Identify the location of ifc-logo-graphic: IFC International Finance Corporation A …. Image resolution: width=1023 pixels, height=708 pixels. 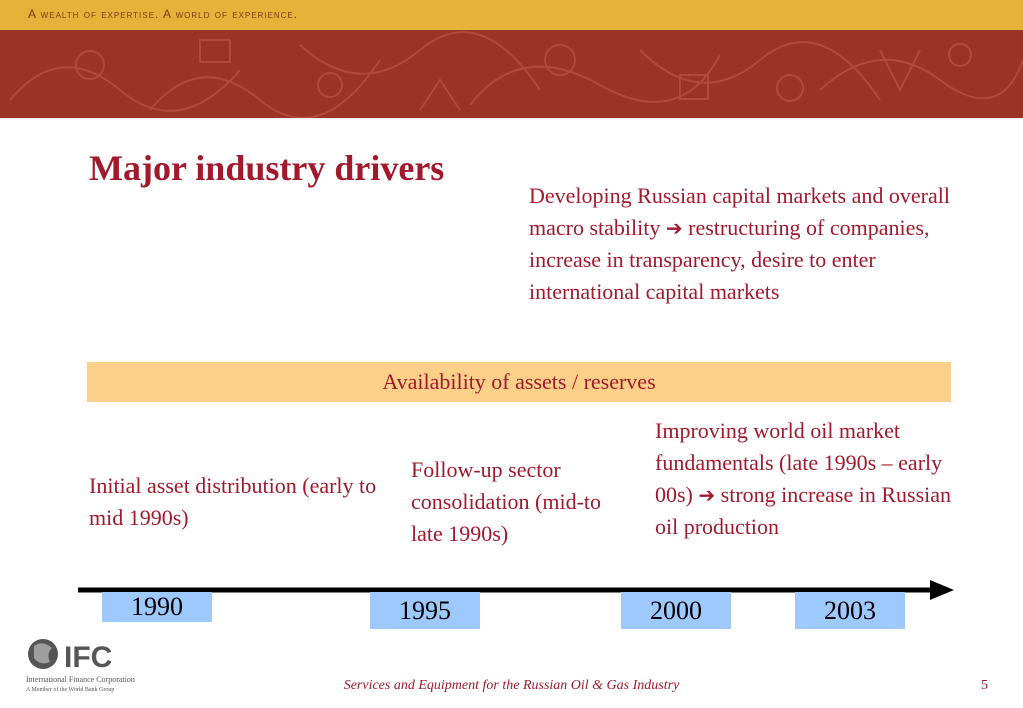
(80, 666).